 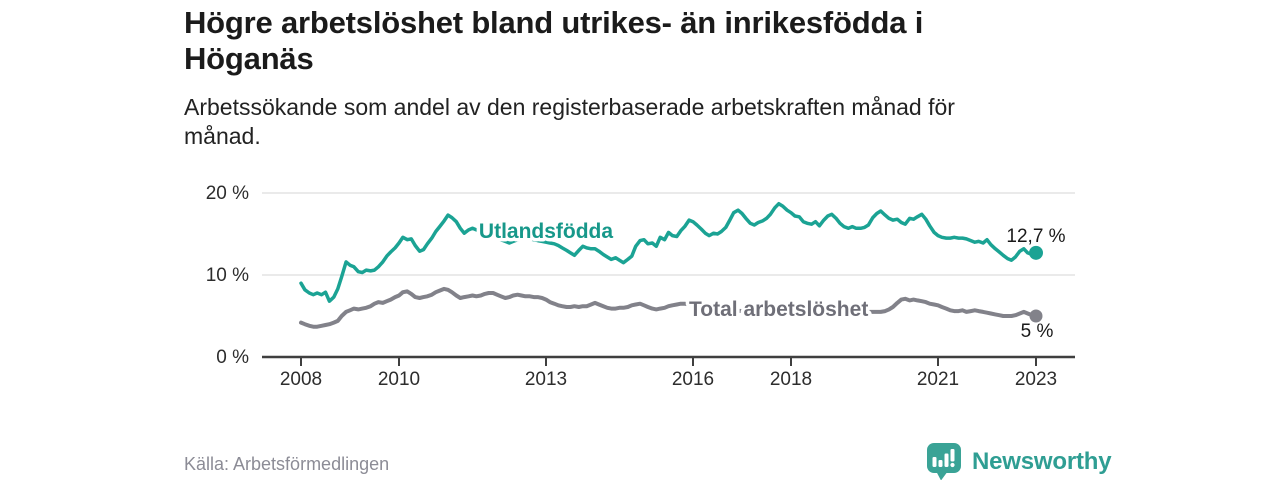 What do you see at coordinates (1035, 236) in the screenshot?
I see `series-end-value-label: 12,7 %` at bounding box center [1035, 236].